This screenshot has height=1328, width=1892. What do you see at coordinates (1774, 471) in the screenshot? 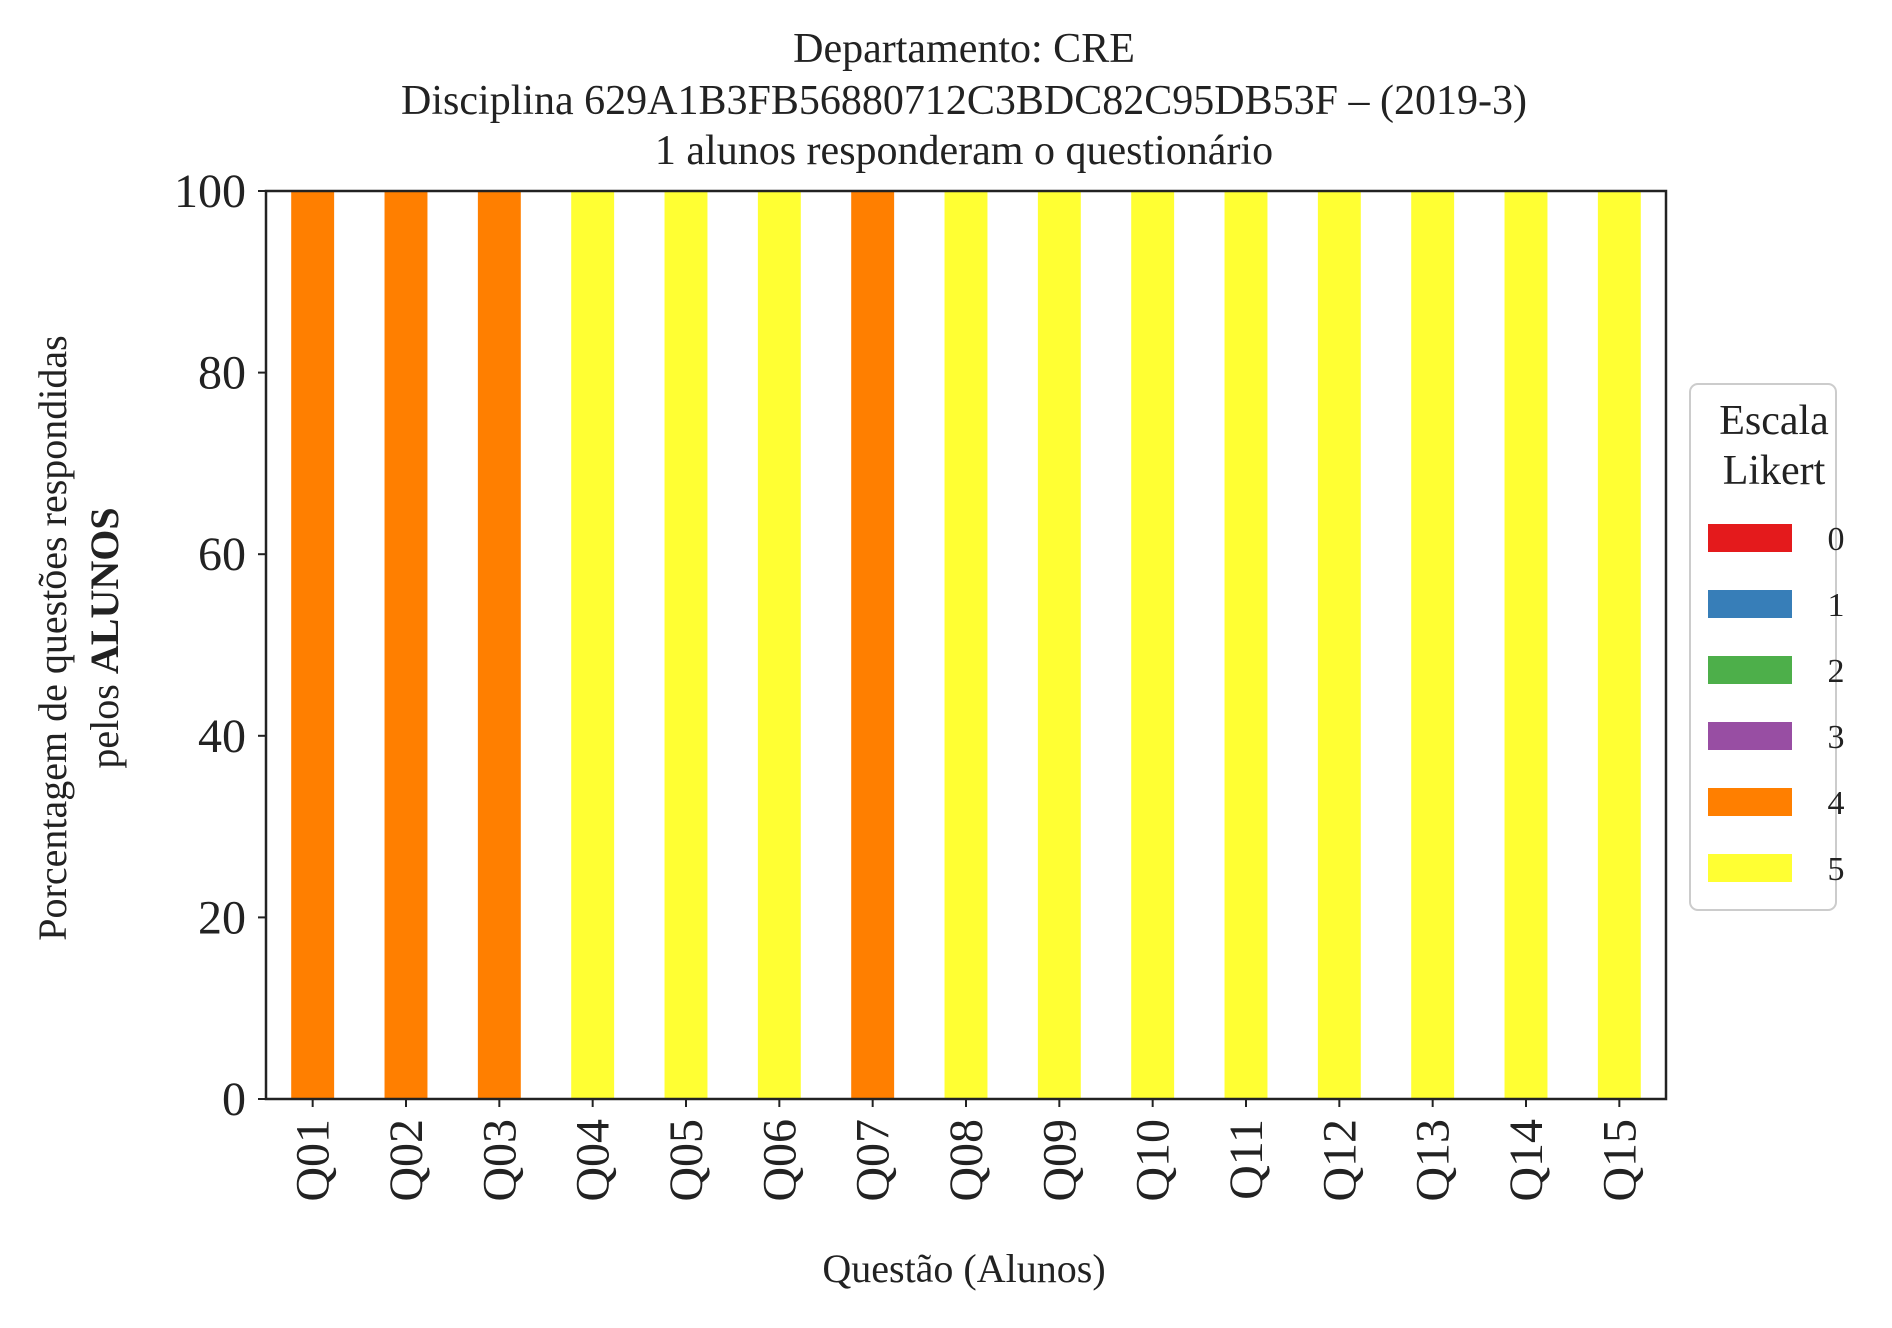
I see `legend-title-line-2: Likert` at bounding box center [1774, 471].